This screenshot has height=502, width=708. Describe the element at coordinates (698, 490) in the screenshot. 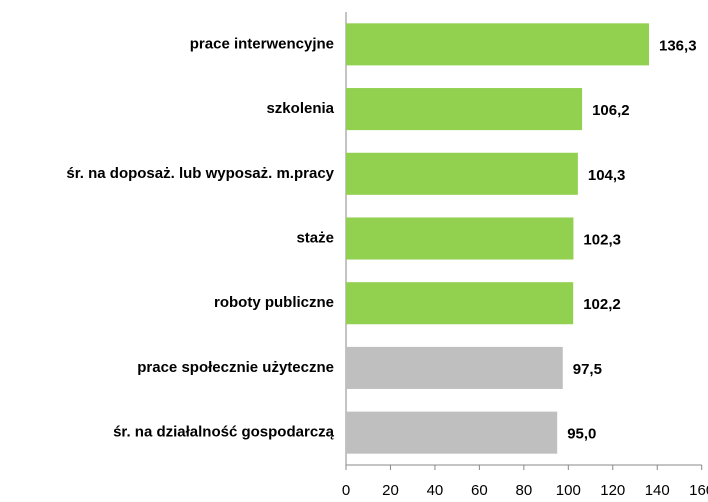

I see `x-tick-label: 160` at that location.